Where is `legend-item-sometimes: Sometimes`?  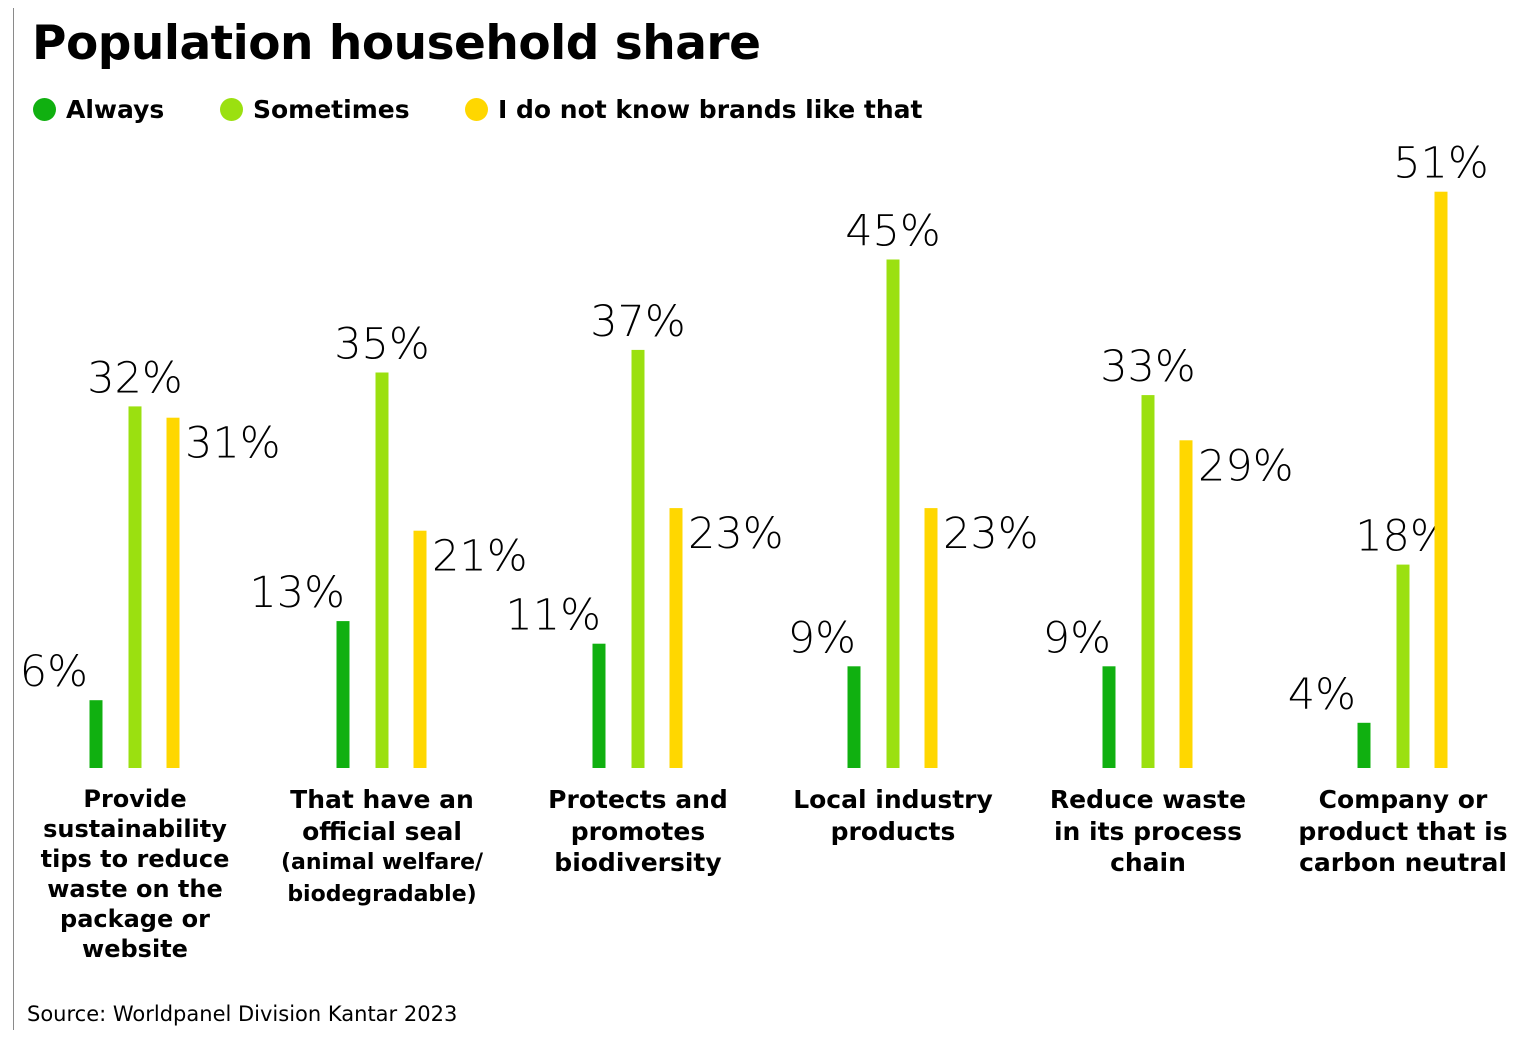 legend-item-sometimes: Sometimes is located at coordinates (315, 109).